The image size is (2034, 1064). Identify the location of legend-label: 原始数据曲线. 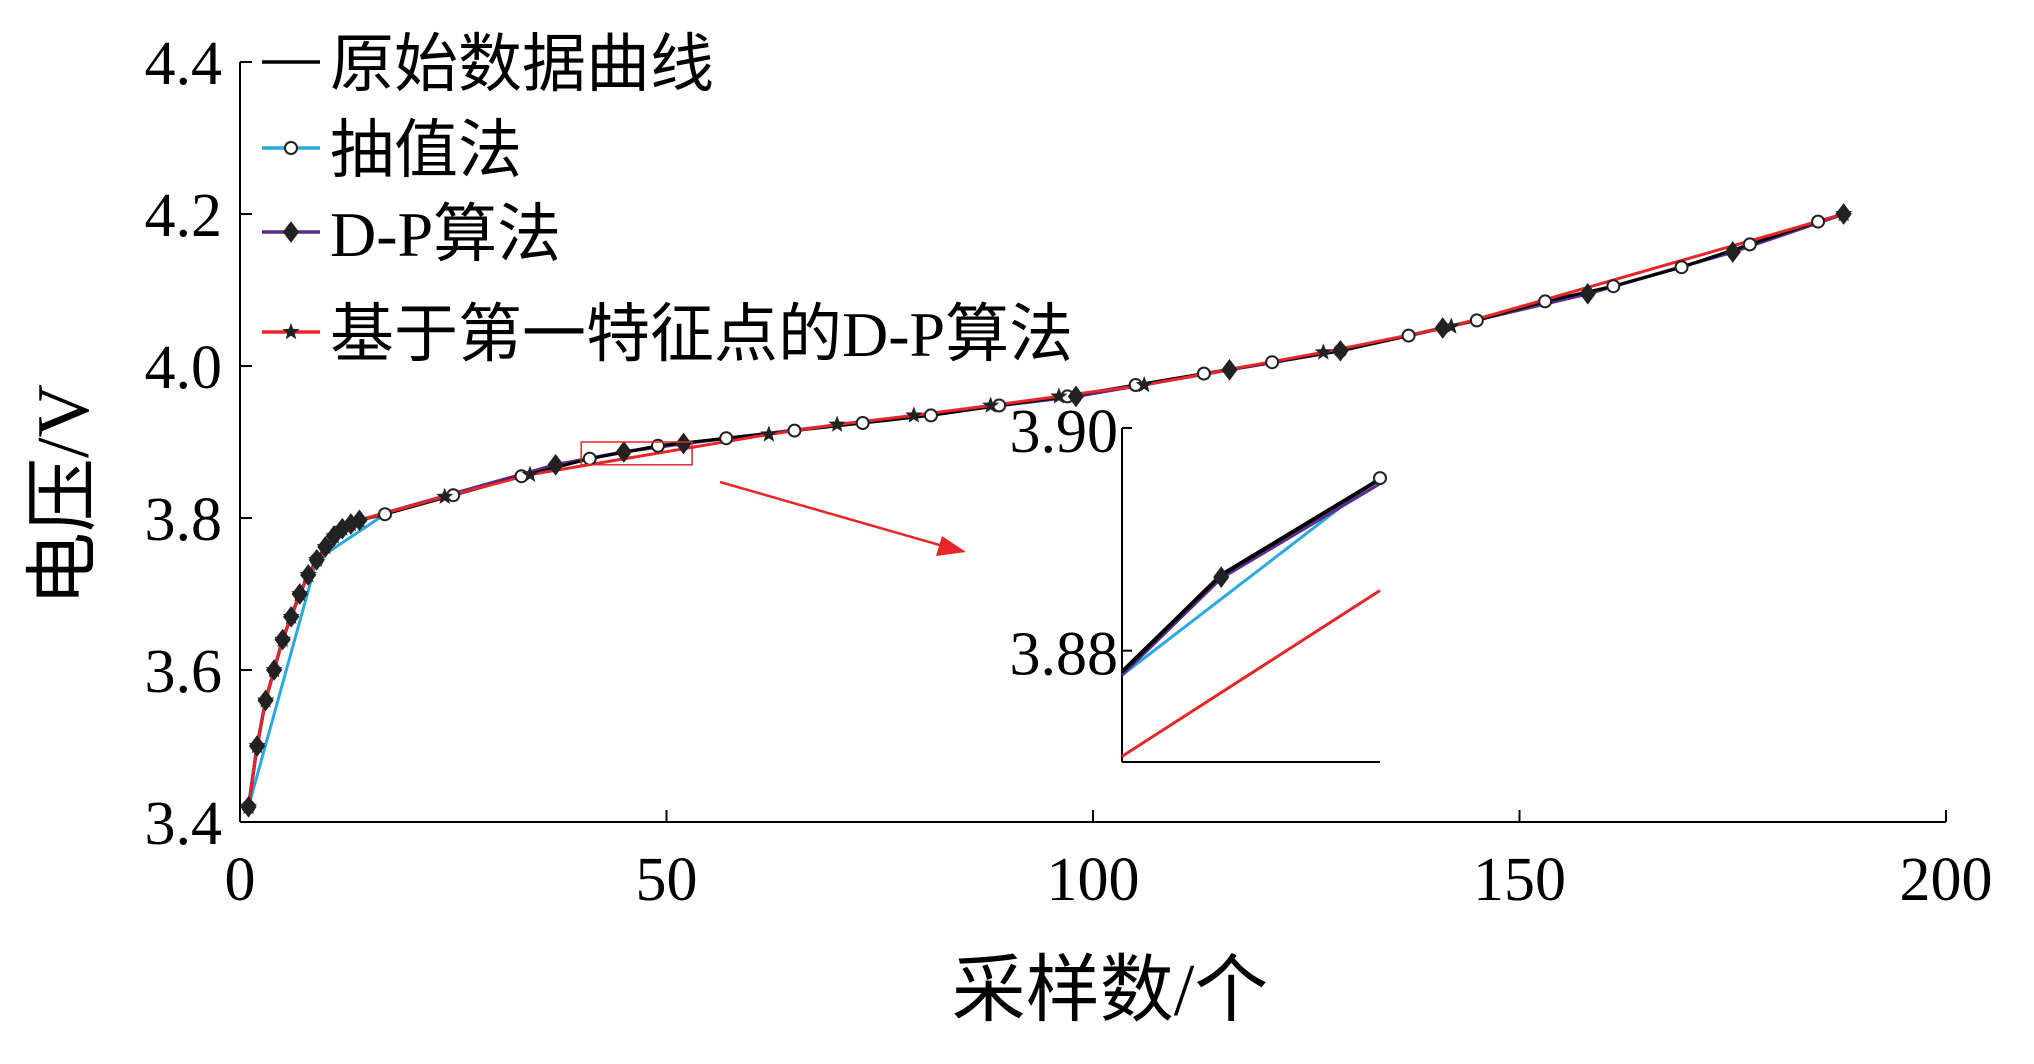
(522, 64).